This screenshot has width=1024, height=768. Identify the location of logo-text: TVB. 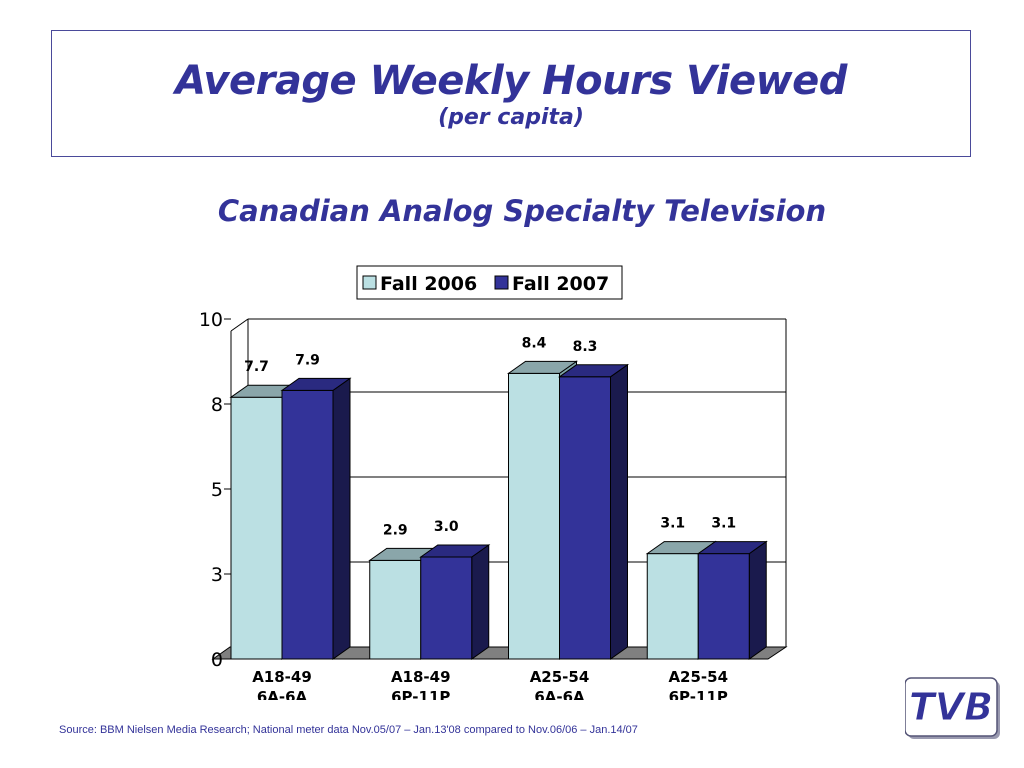
(951, 707).